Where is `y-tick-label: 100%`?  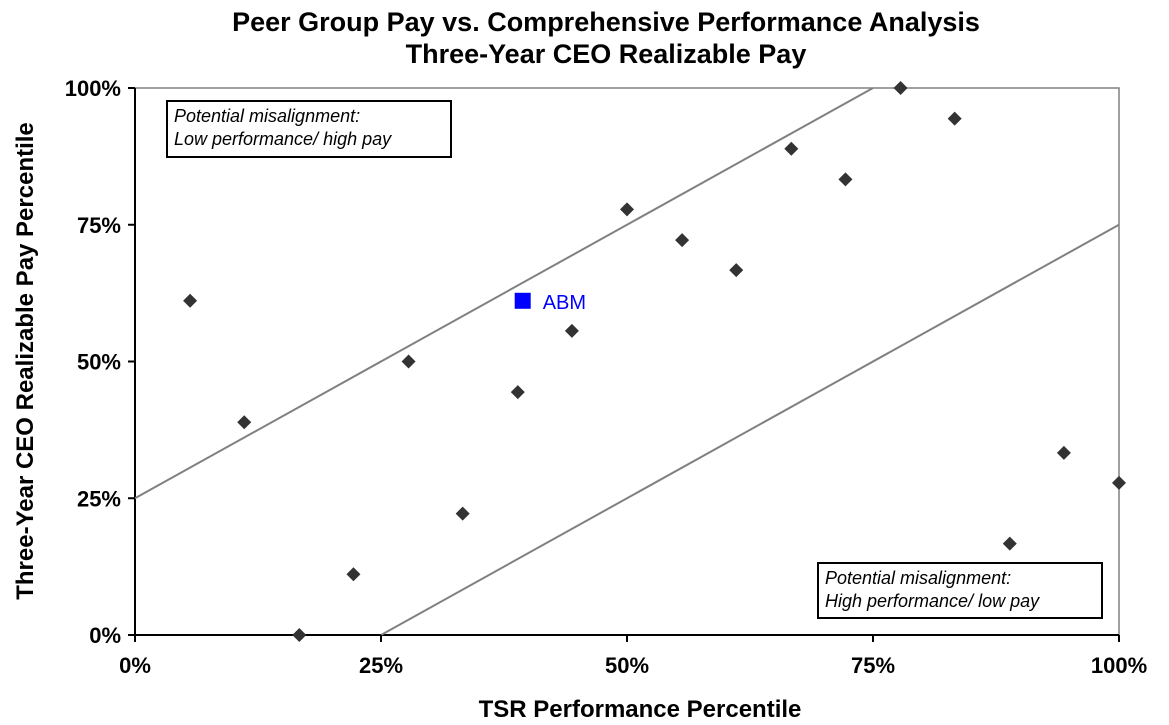 y-tick-label: 100% is located at coordinates (93, 88).